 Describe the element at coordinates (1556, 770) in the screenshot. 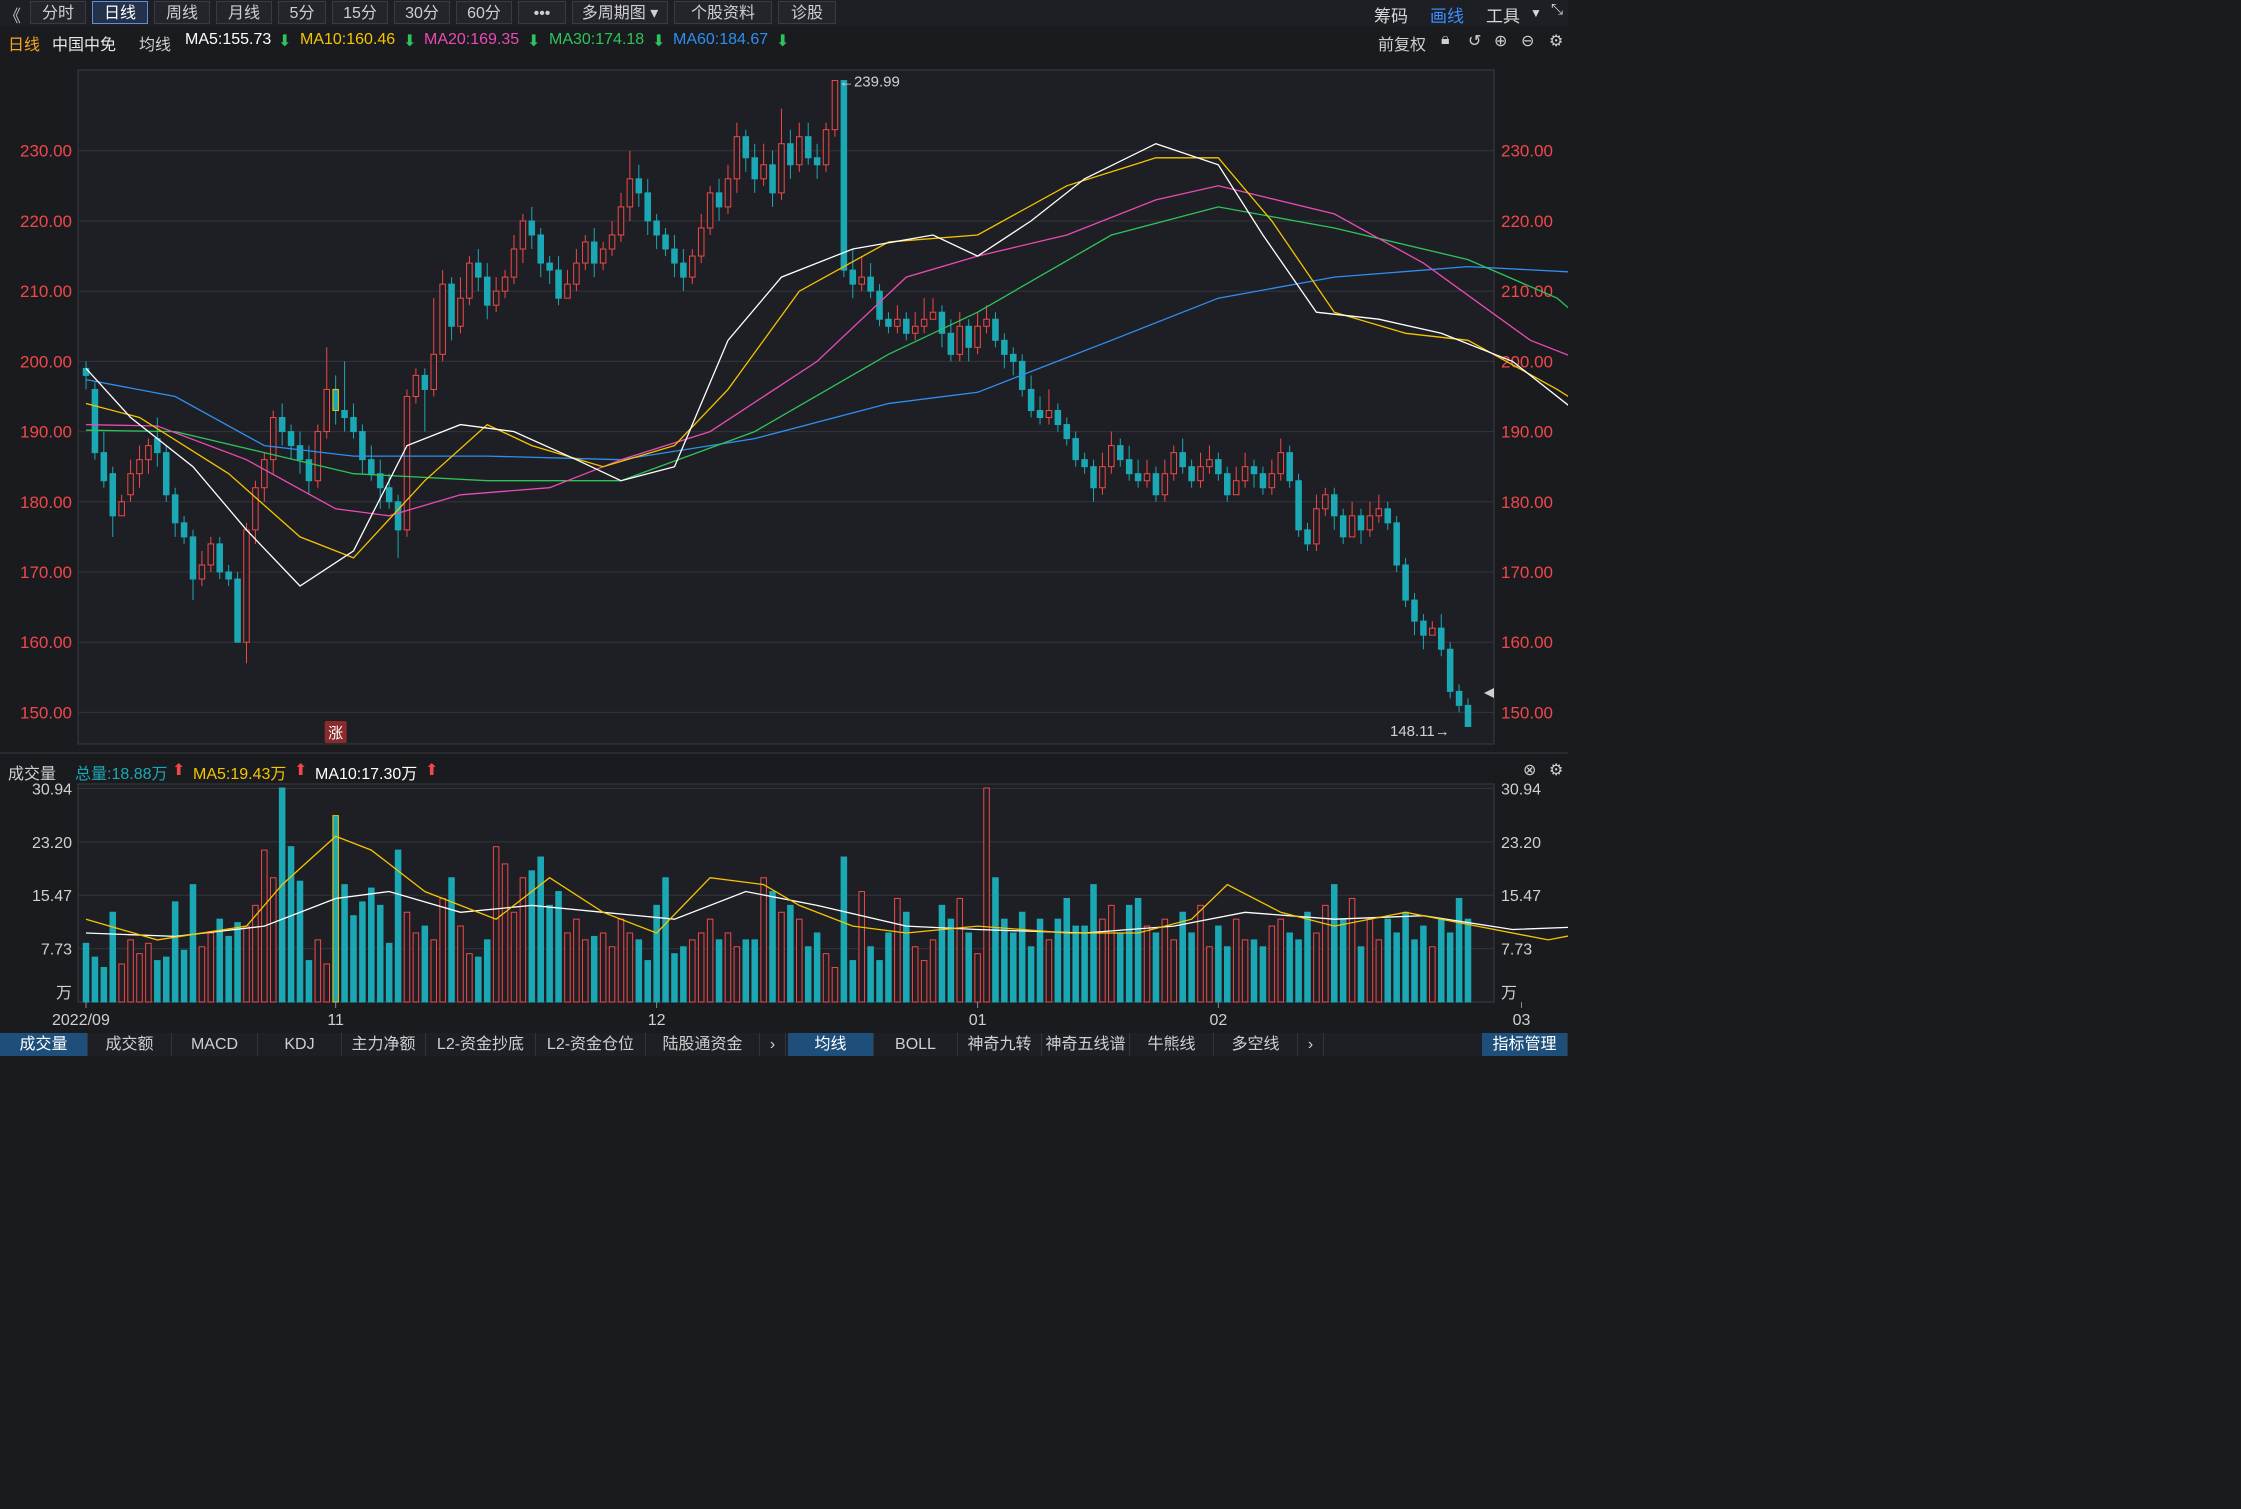

I see `volume-settings-icon: ⚙` at that location.